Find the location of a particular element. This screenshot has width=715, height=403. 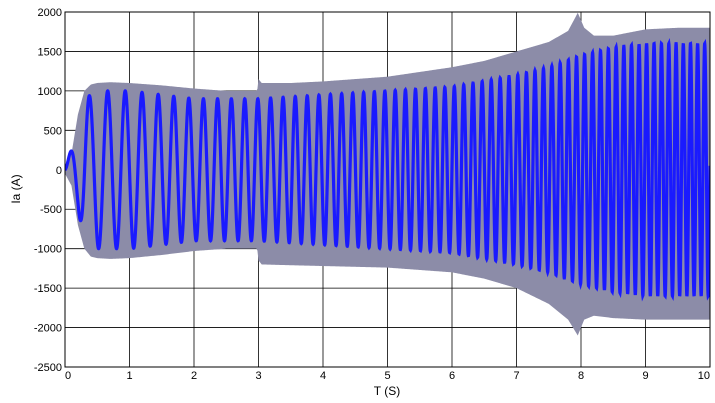

y-tick-label: 2000 is located at coordinates (50, 13).